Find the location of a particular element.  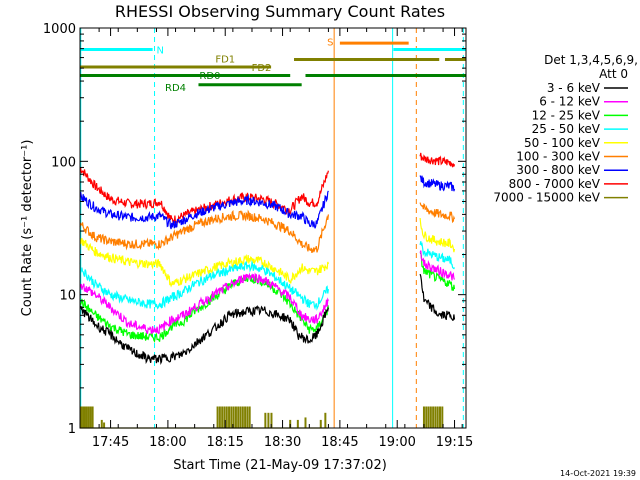

x-tick-label: 18:00 is located at coordinates (167, 442).